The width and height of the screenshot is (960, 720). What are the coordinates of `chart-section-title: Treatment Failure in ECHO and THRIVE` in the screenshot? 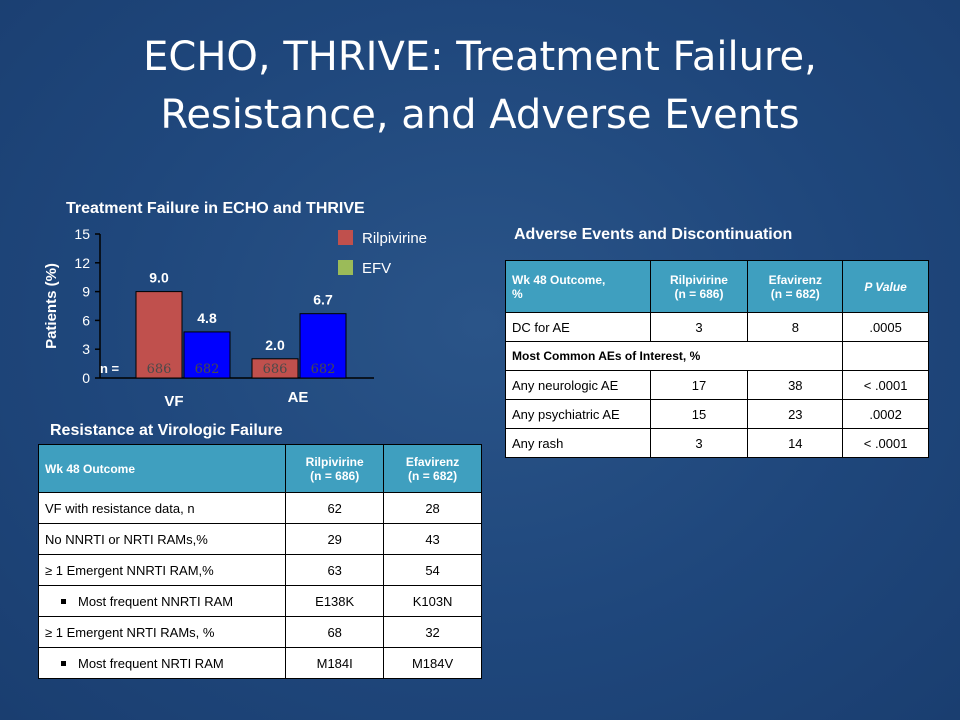 It's located at (215, 208).